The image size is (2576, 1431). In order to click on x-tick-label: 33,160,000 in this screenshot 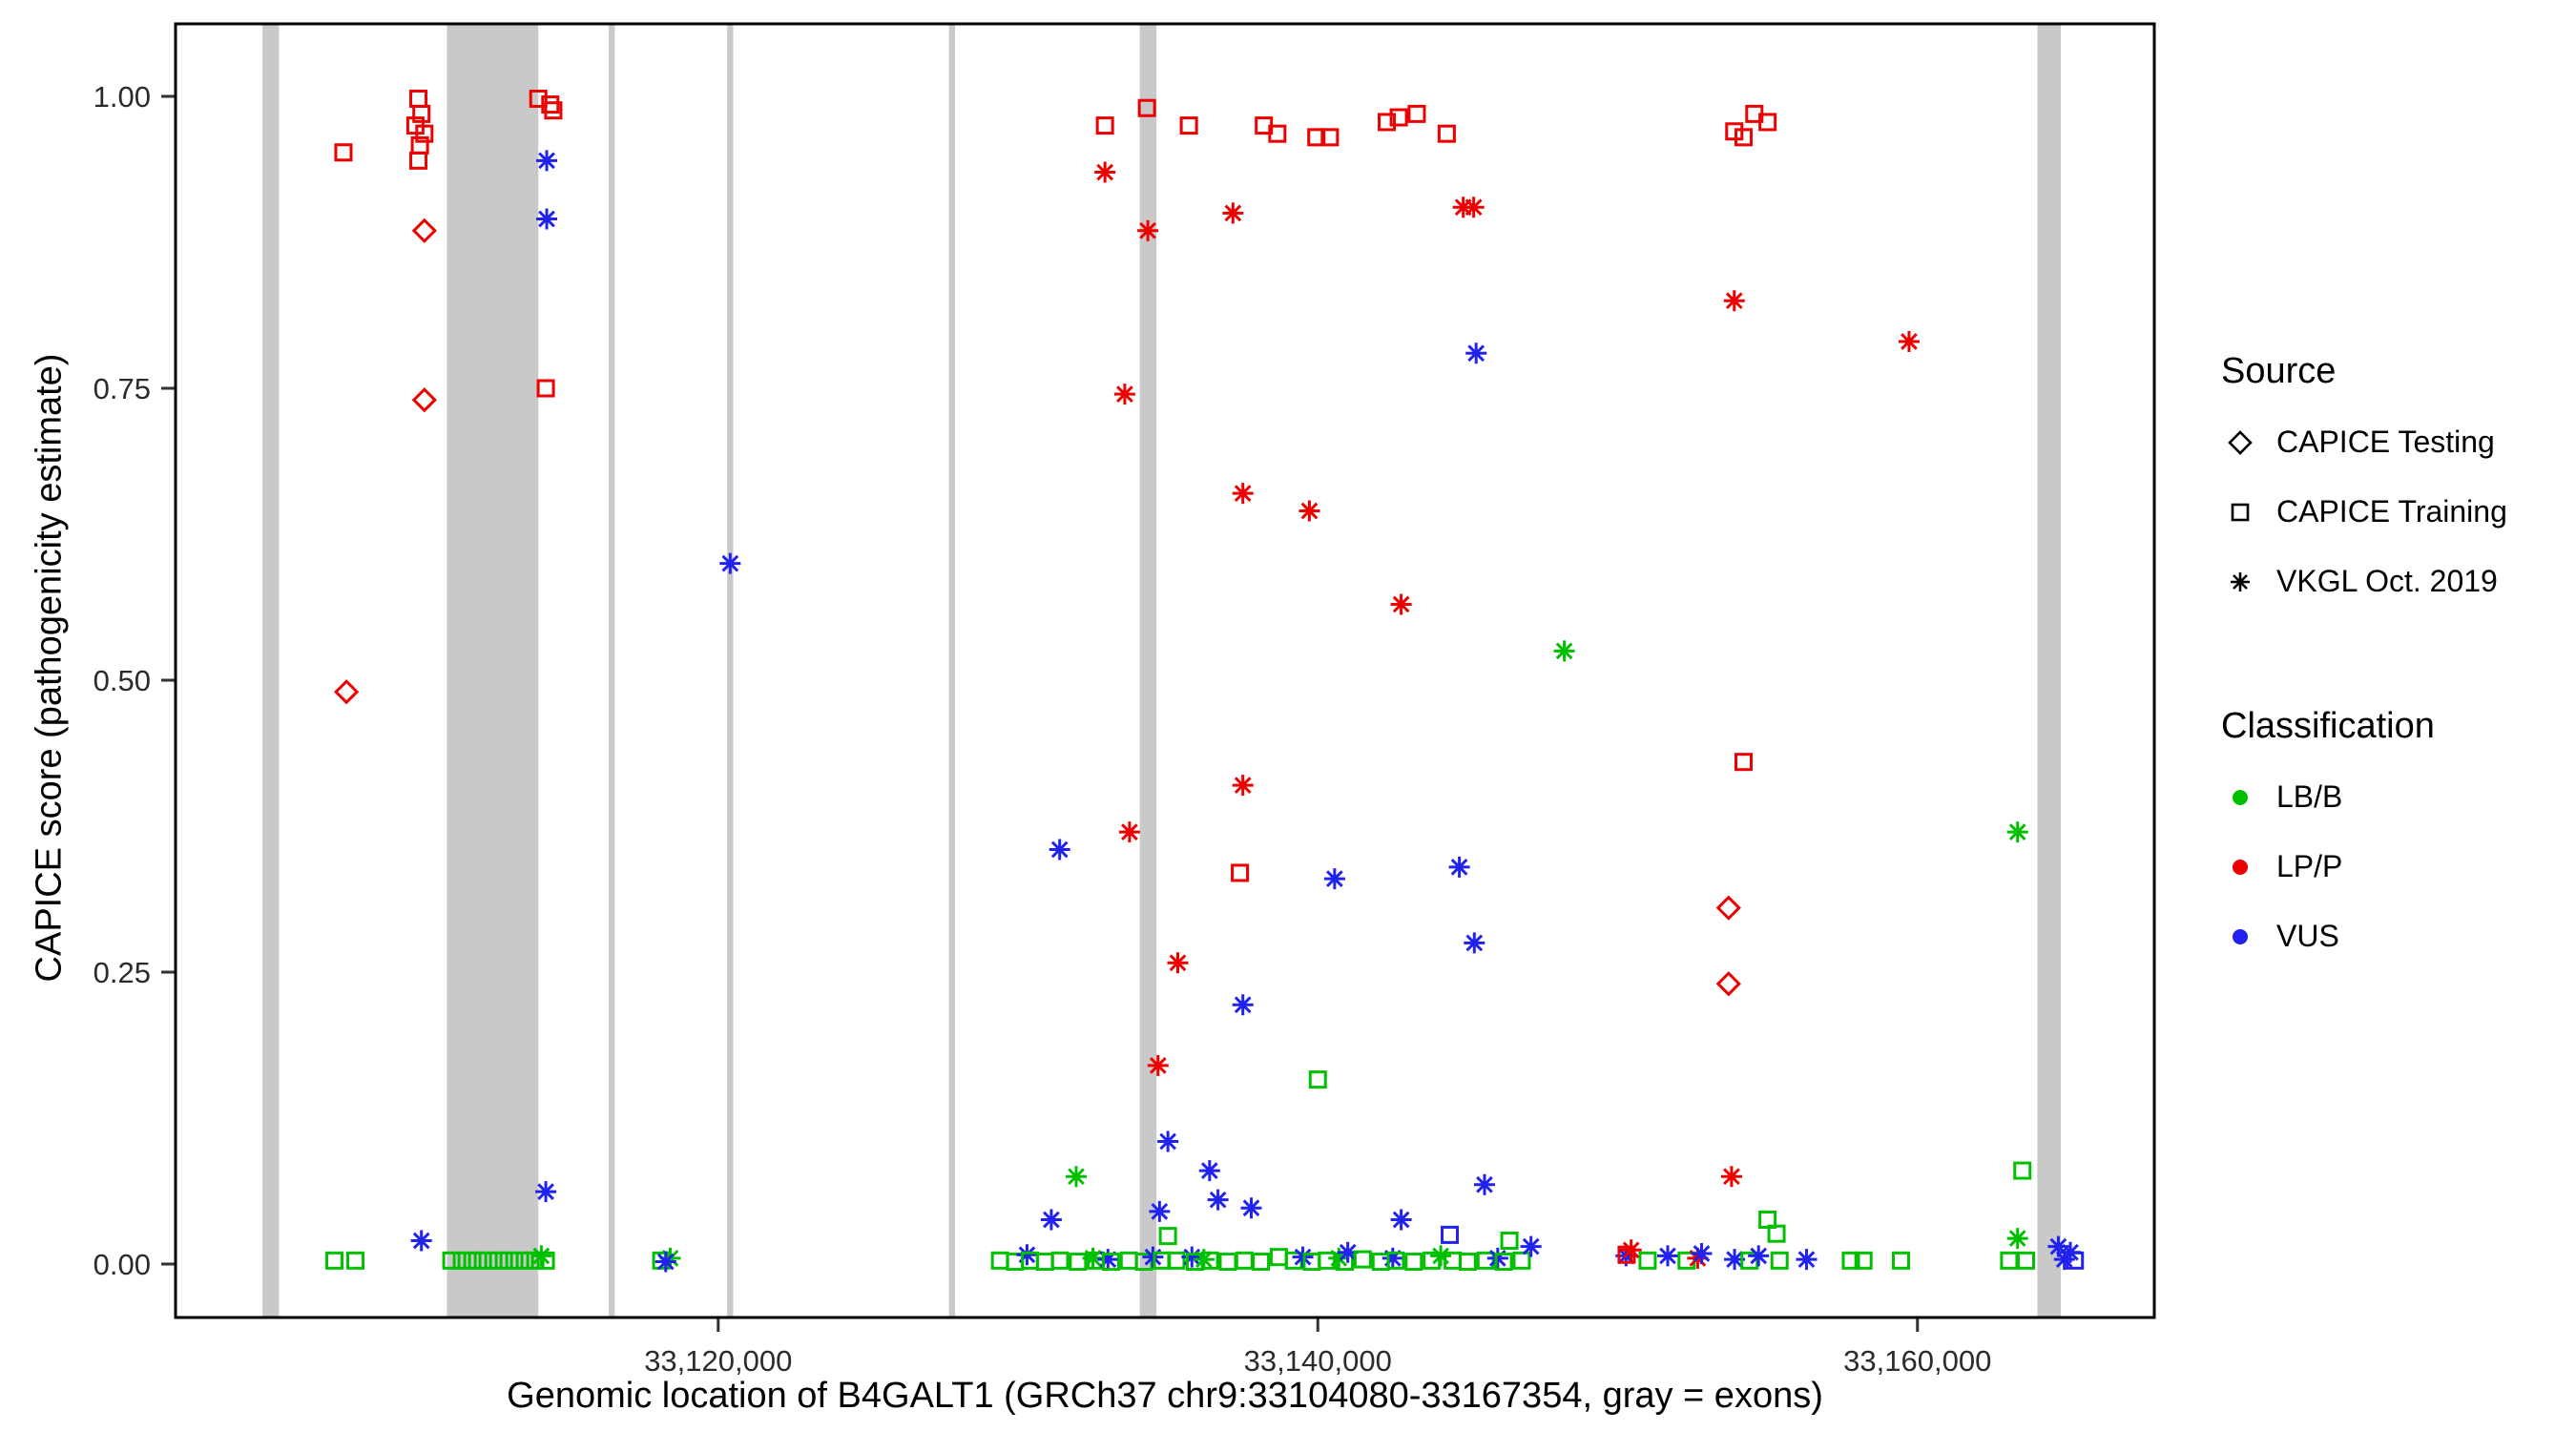, I will do `click(1917, 1361)`.